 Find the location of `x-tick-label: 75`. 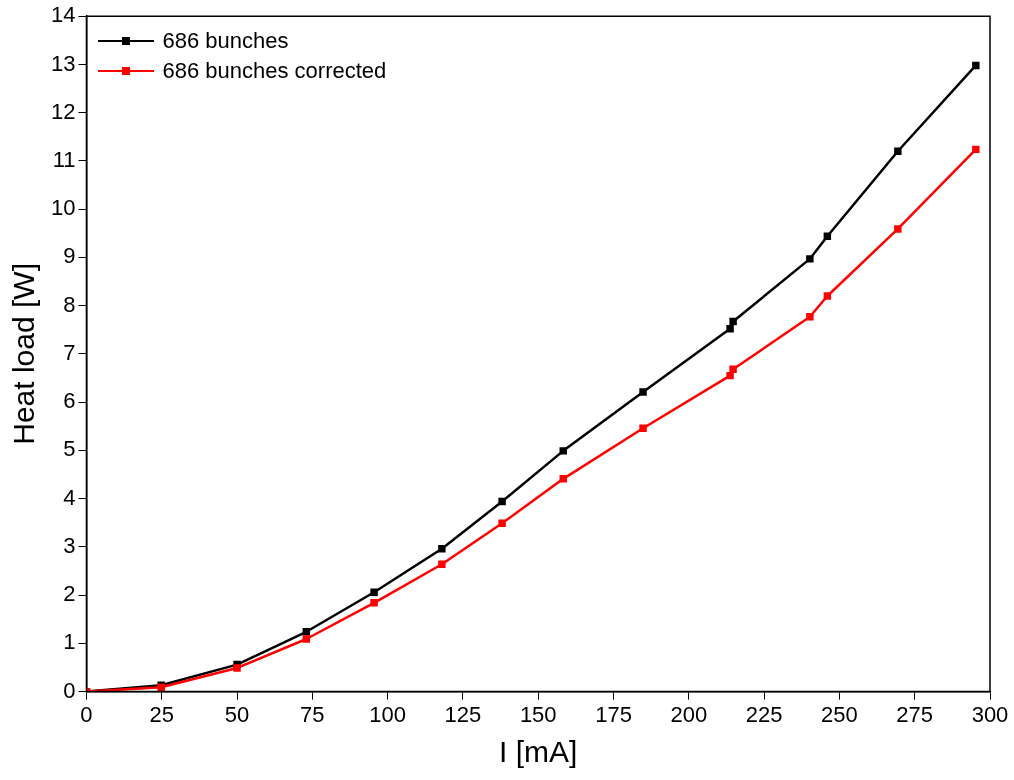

x-tick-label: 75 is located at coordinates (312, 714).